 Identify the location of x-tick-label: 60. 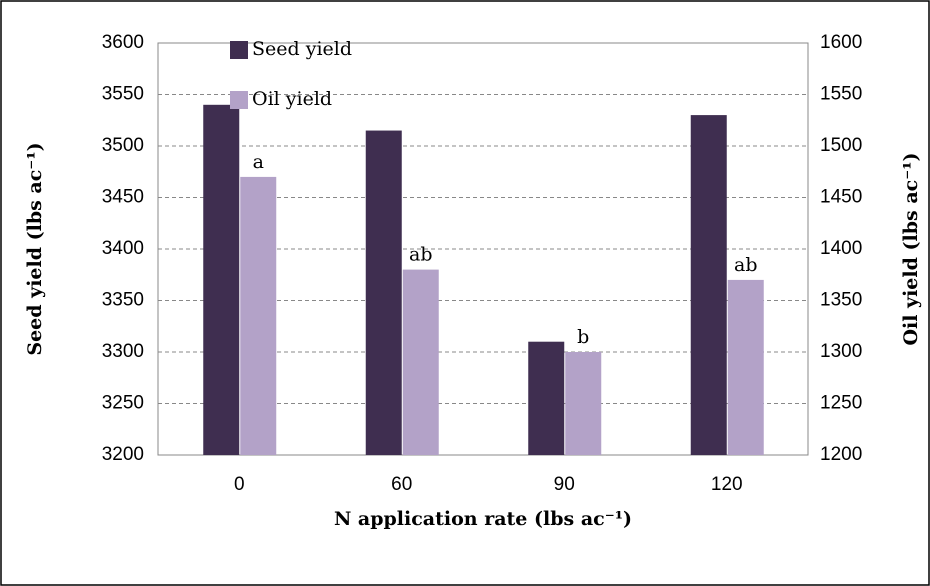
(401, 484).